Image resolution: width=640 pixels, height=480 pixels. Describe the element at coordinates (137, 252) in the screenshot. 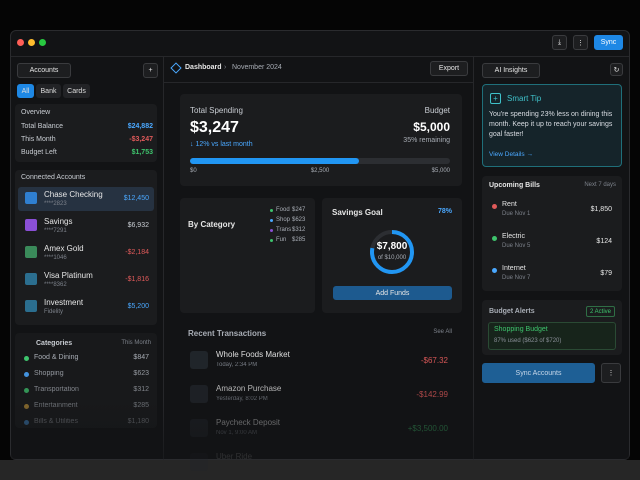

I see `account-amount: -$2,184` at that location.